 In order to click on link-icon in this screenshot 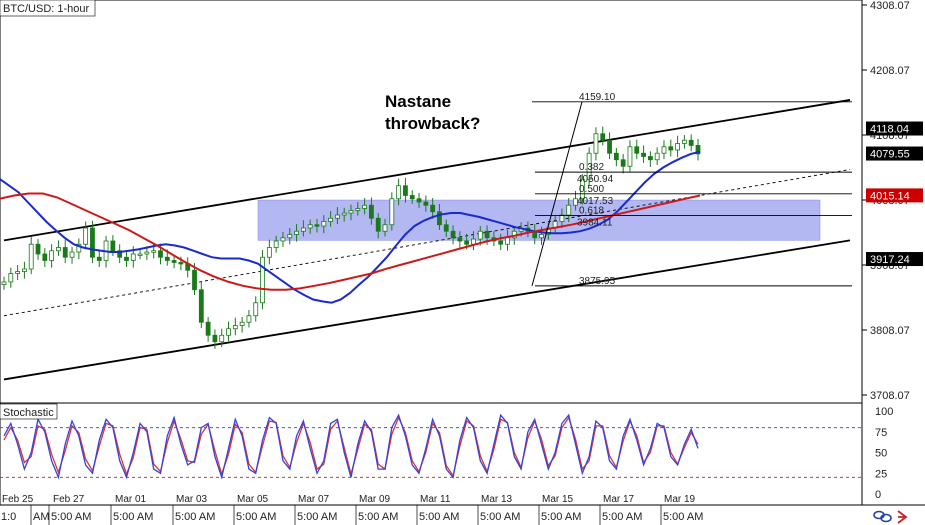, I will do `click(882, 516)`.